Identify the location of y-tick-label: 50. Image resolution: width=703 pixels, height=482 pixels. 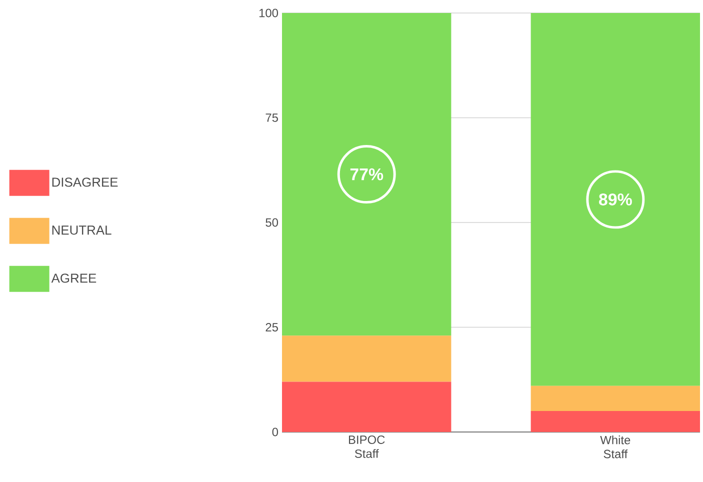
(272, 222).